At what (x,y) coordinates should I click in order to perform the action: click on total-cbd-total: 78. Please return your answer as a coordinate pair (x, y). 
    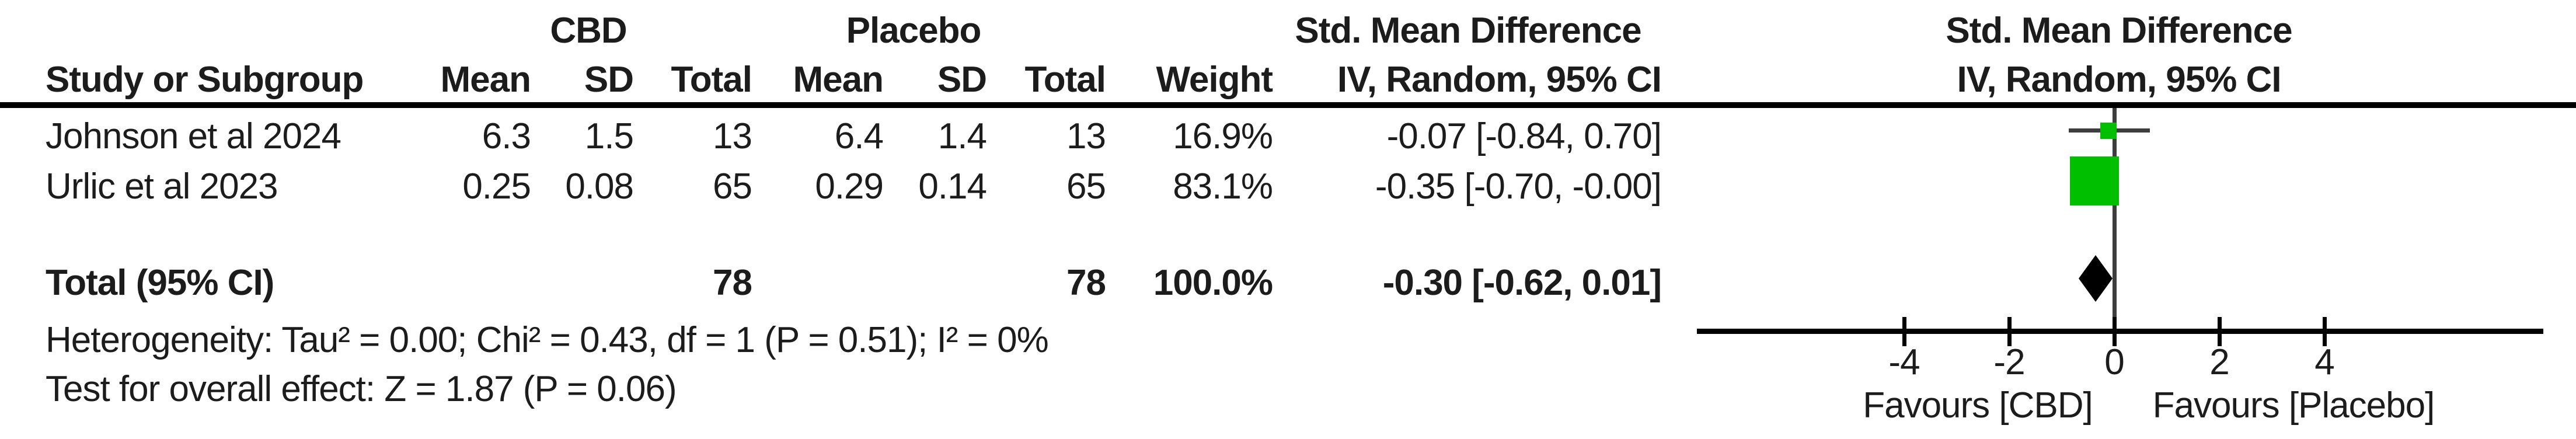
    Looking at the image, I should click on (733, 283).